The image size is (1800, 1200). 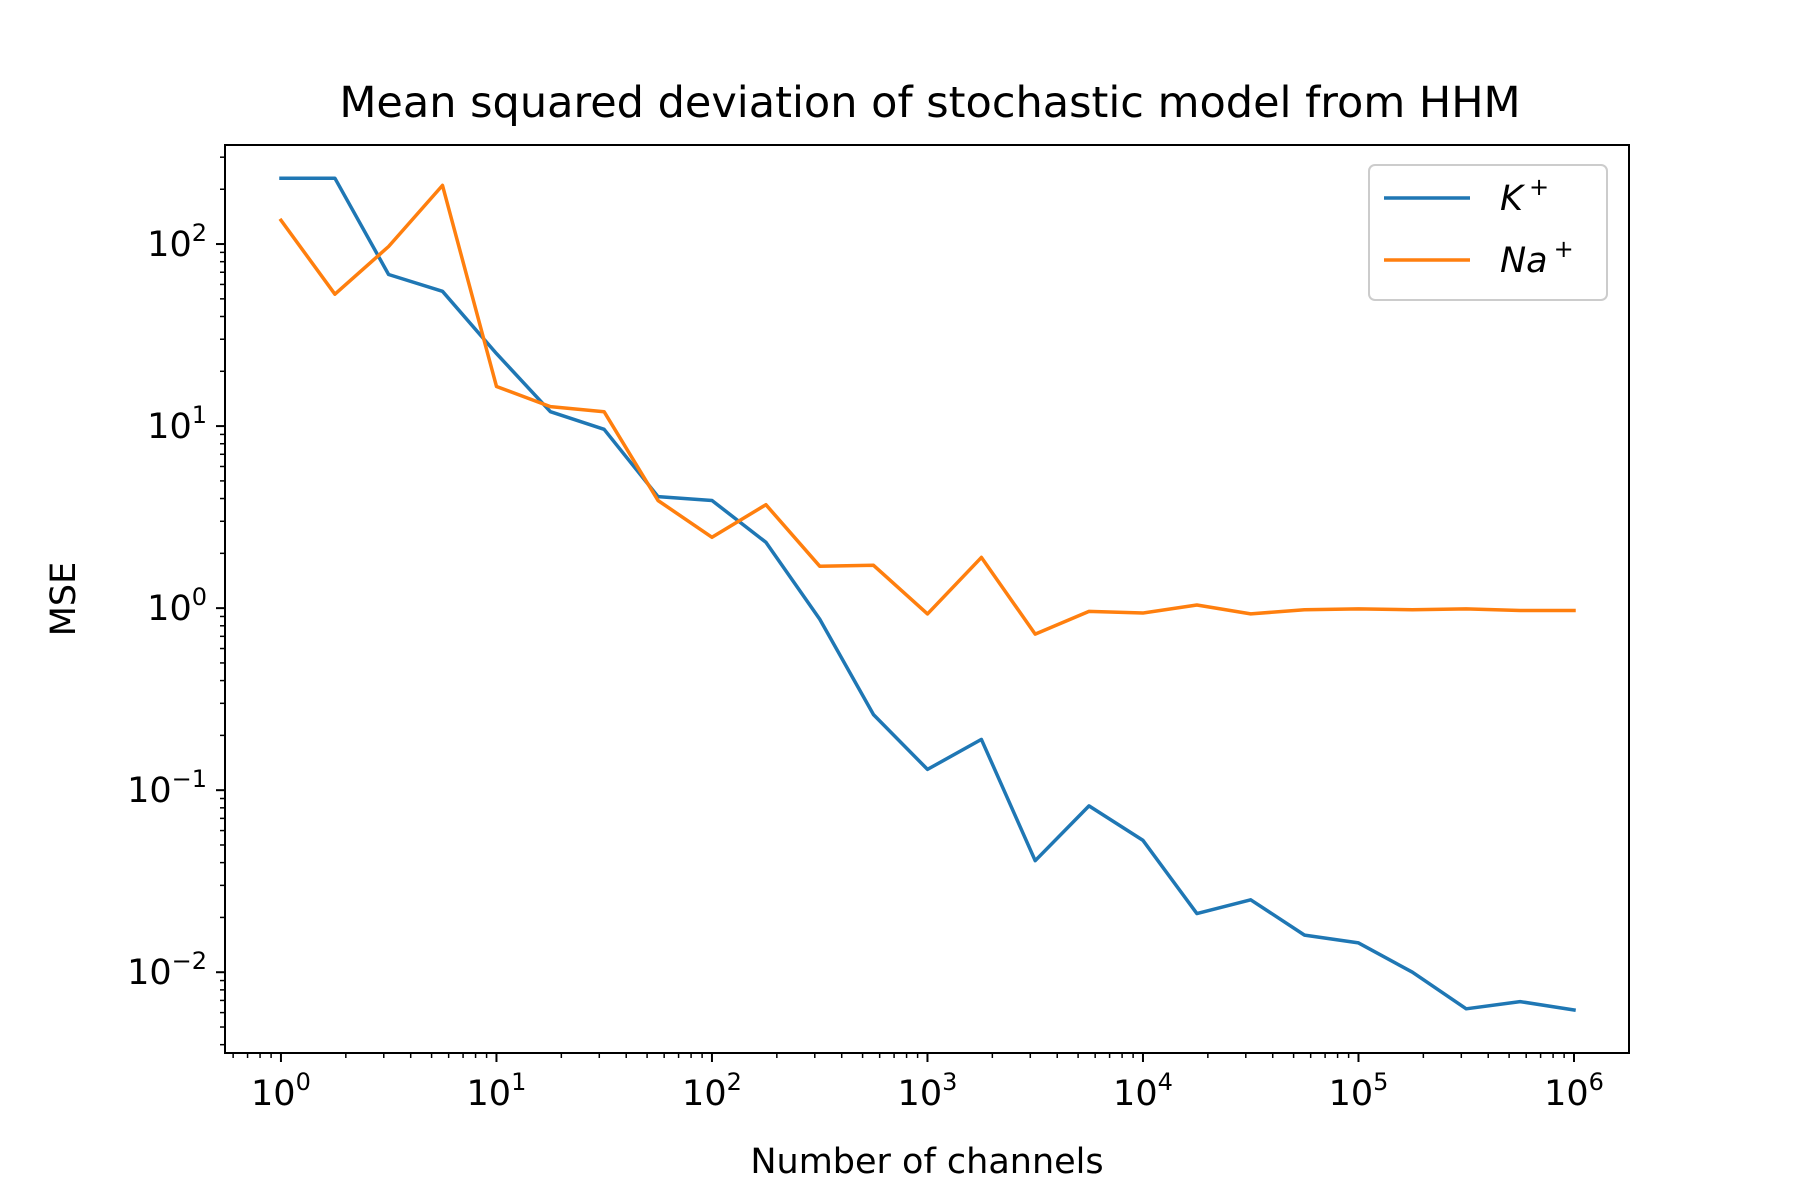 I want to click on x-tick-label-5: 10⁵, so click(x=1359, y=1091).